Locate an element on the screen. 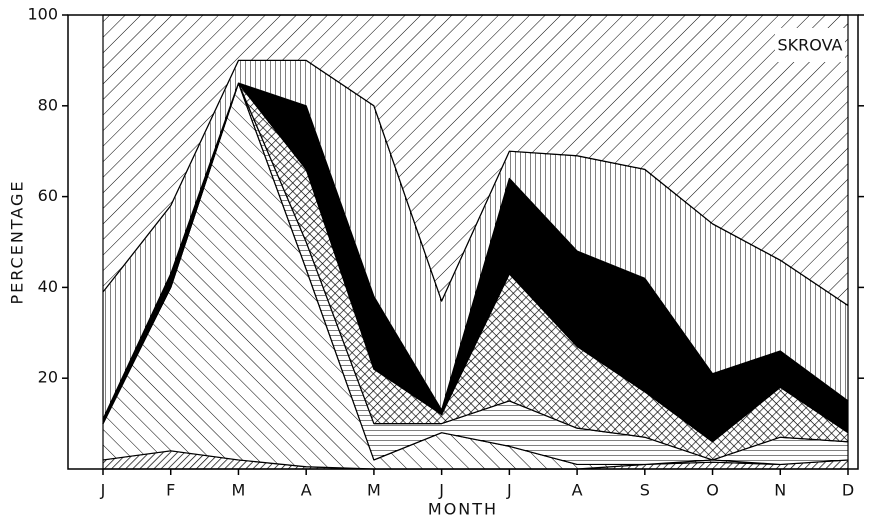 The height and width of the screenshot is (525, 883). x-tick-label: F is located at coordinates (170, 490).